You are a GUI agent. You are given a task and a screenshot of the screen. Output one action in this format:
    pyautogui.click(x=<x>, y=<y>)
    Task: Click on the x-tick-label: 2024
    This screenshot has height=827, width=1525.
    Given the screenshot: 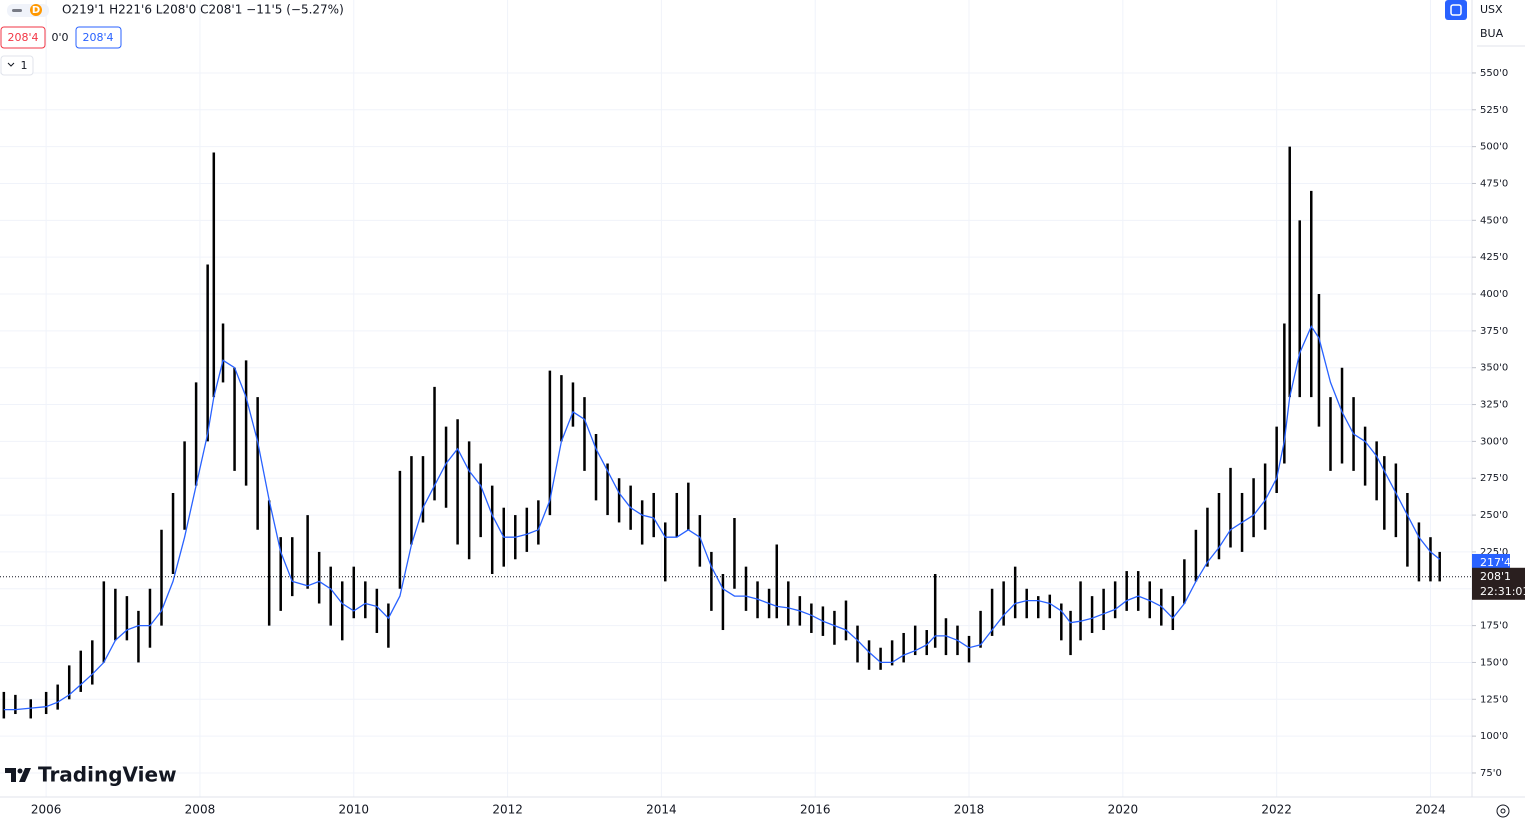 What is the action you would take?
    pyautogui.click(x=1430, y=810)
    